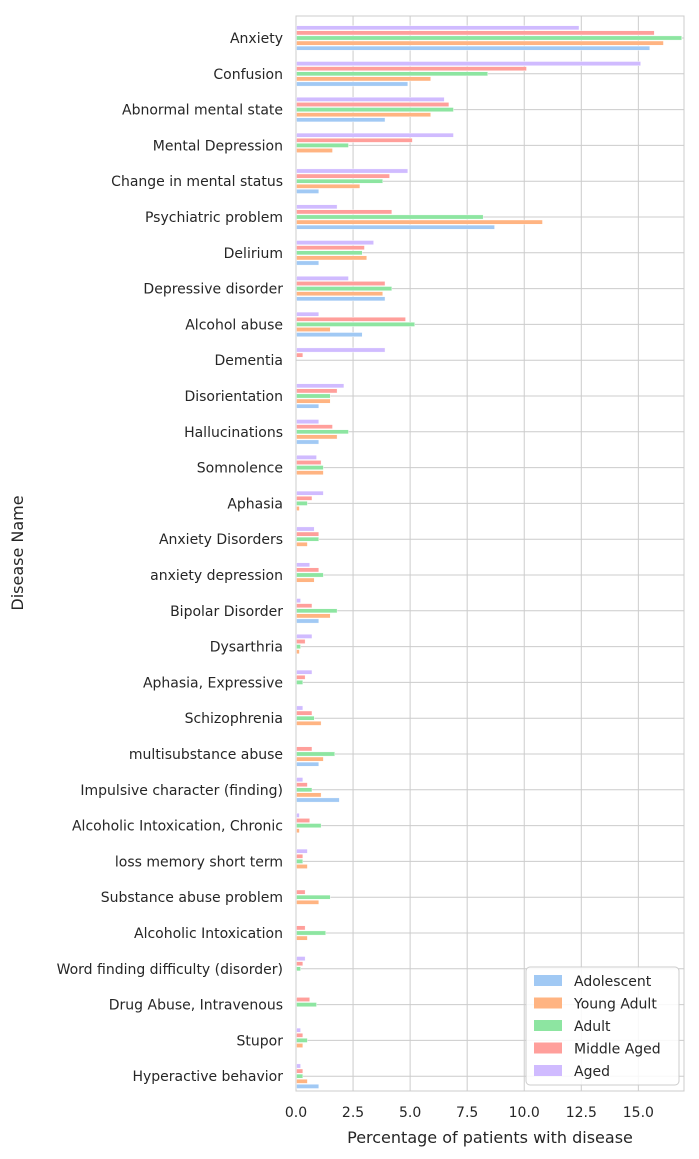 The height and width of the screenshot is (1159, 699). Describe the element at coordinates (192, 898) in the screenshot. I see `y-tick-label: Substance abuse problem` at that location.